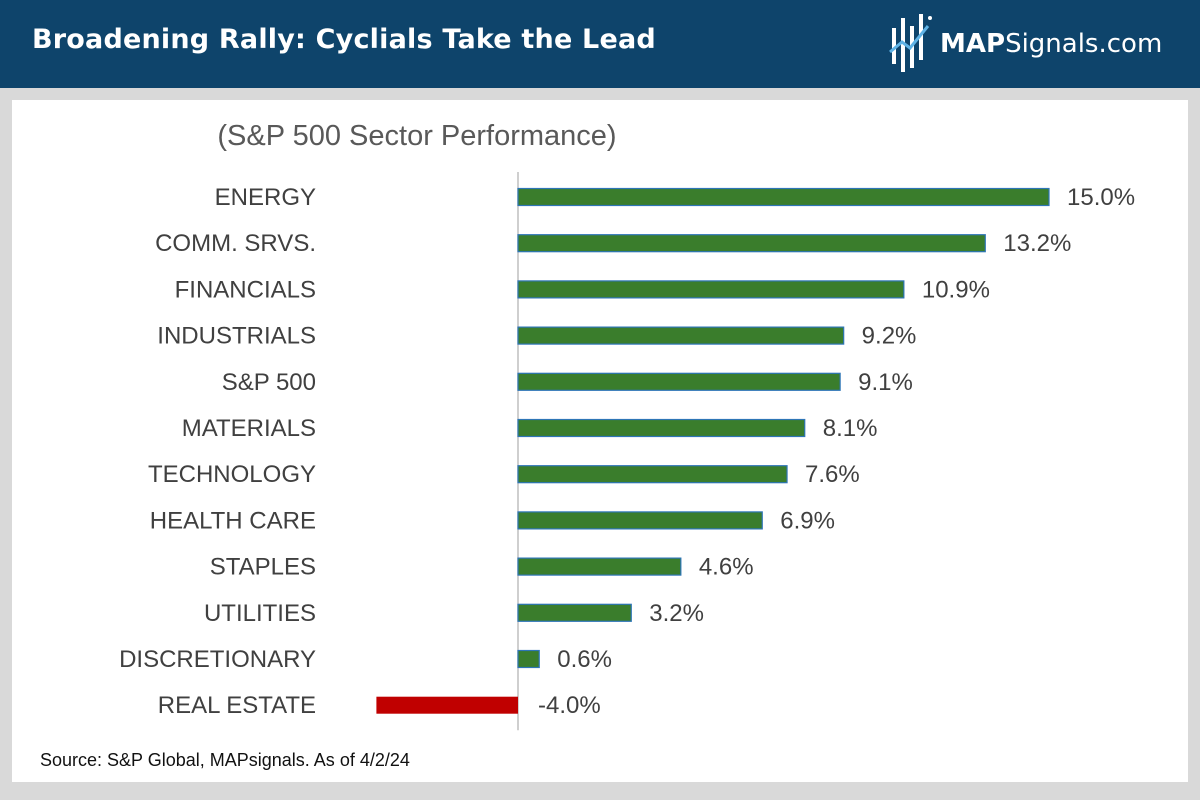 This screenshot has height=800, width=1200. I want to click on category-label: STAPLES, so click(263, 567).